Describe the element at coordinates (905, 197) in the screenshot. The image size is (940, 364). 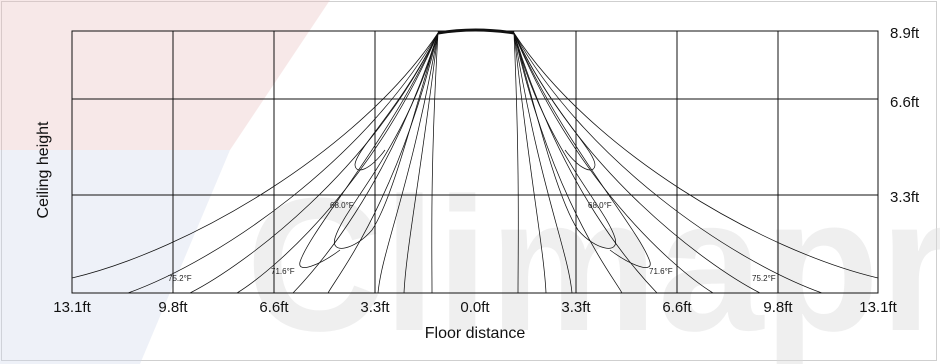
I see `y-tick-2: 3.3ft` at that location.